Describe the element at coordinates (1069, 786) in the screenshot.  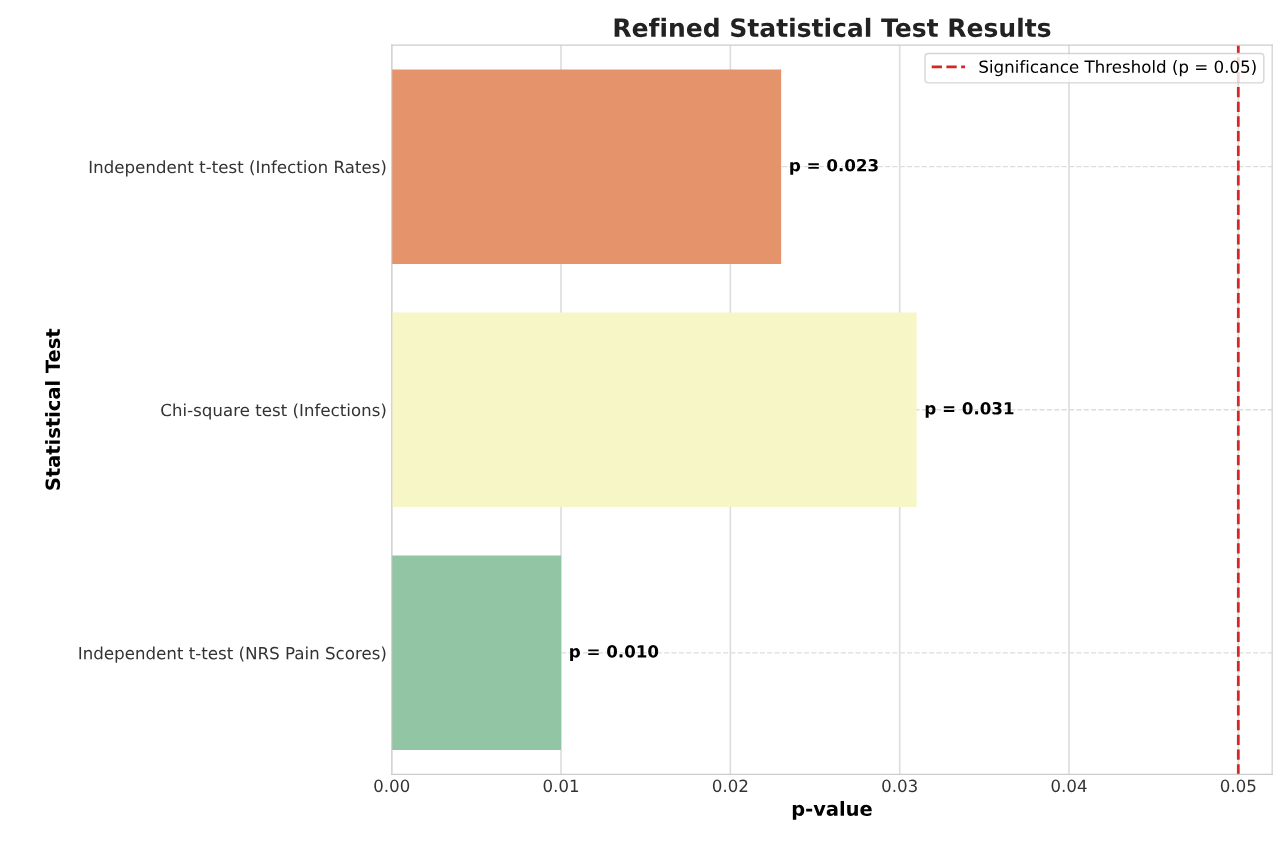
I see `x-tick-label: 0.04` at that location.